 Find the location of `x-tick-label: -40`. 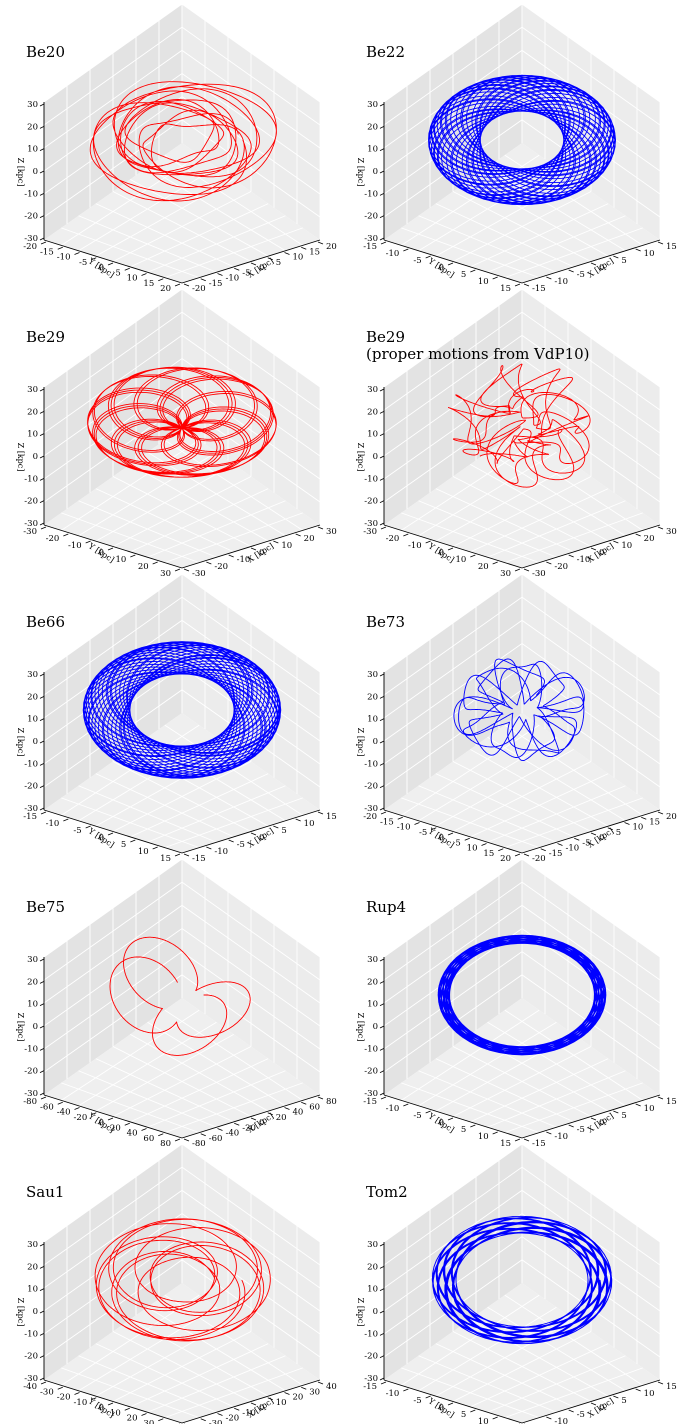

x-tick-label: -40 is located at coordinates (233, 1134).